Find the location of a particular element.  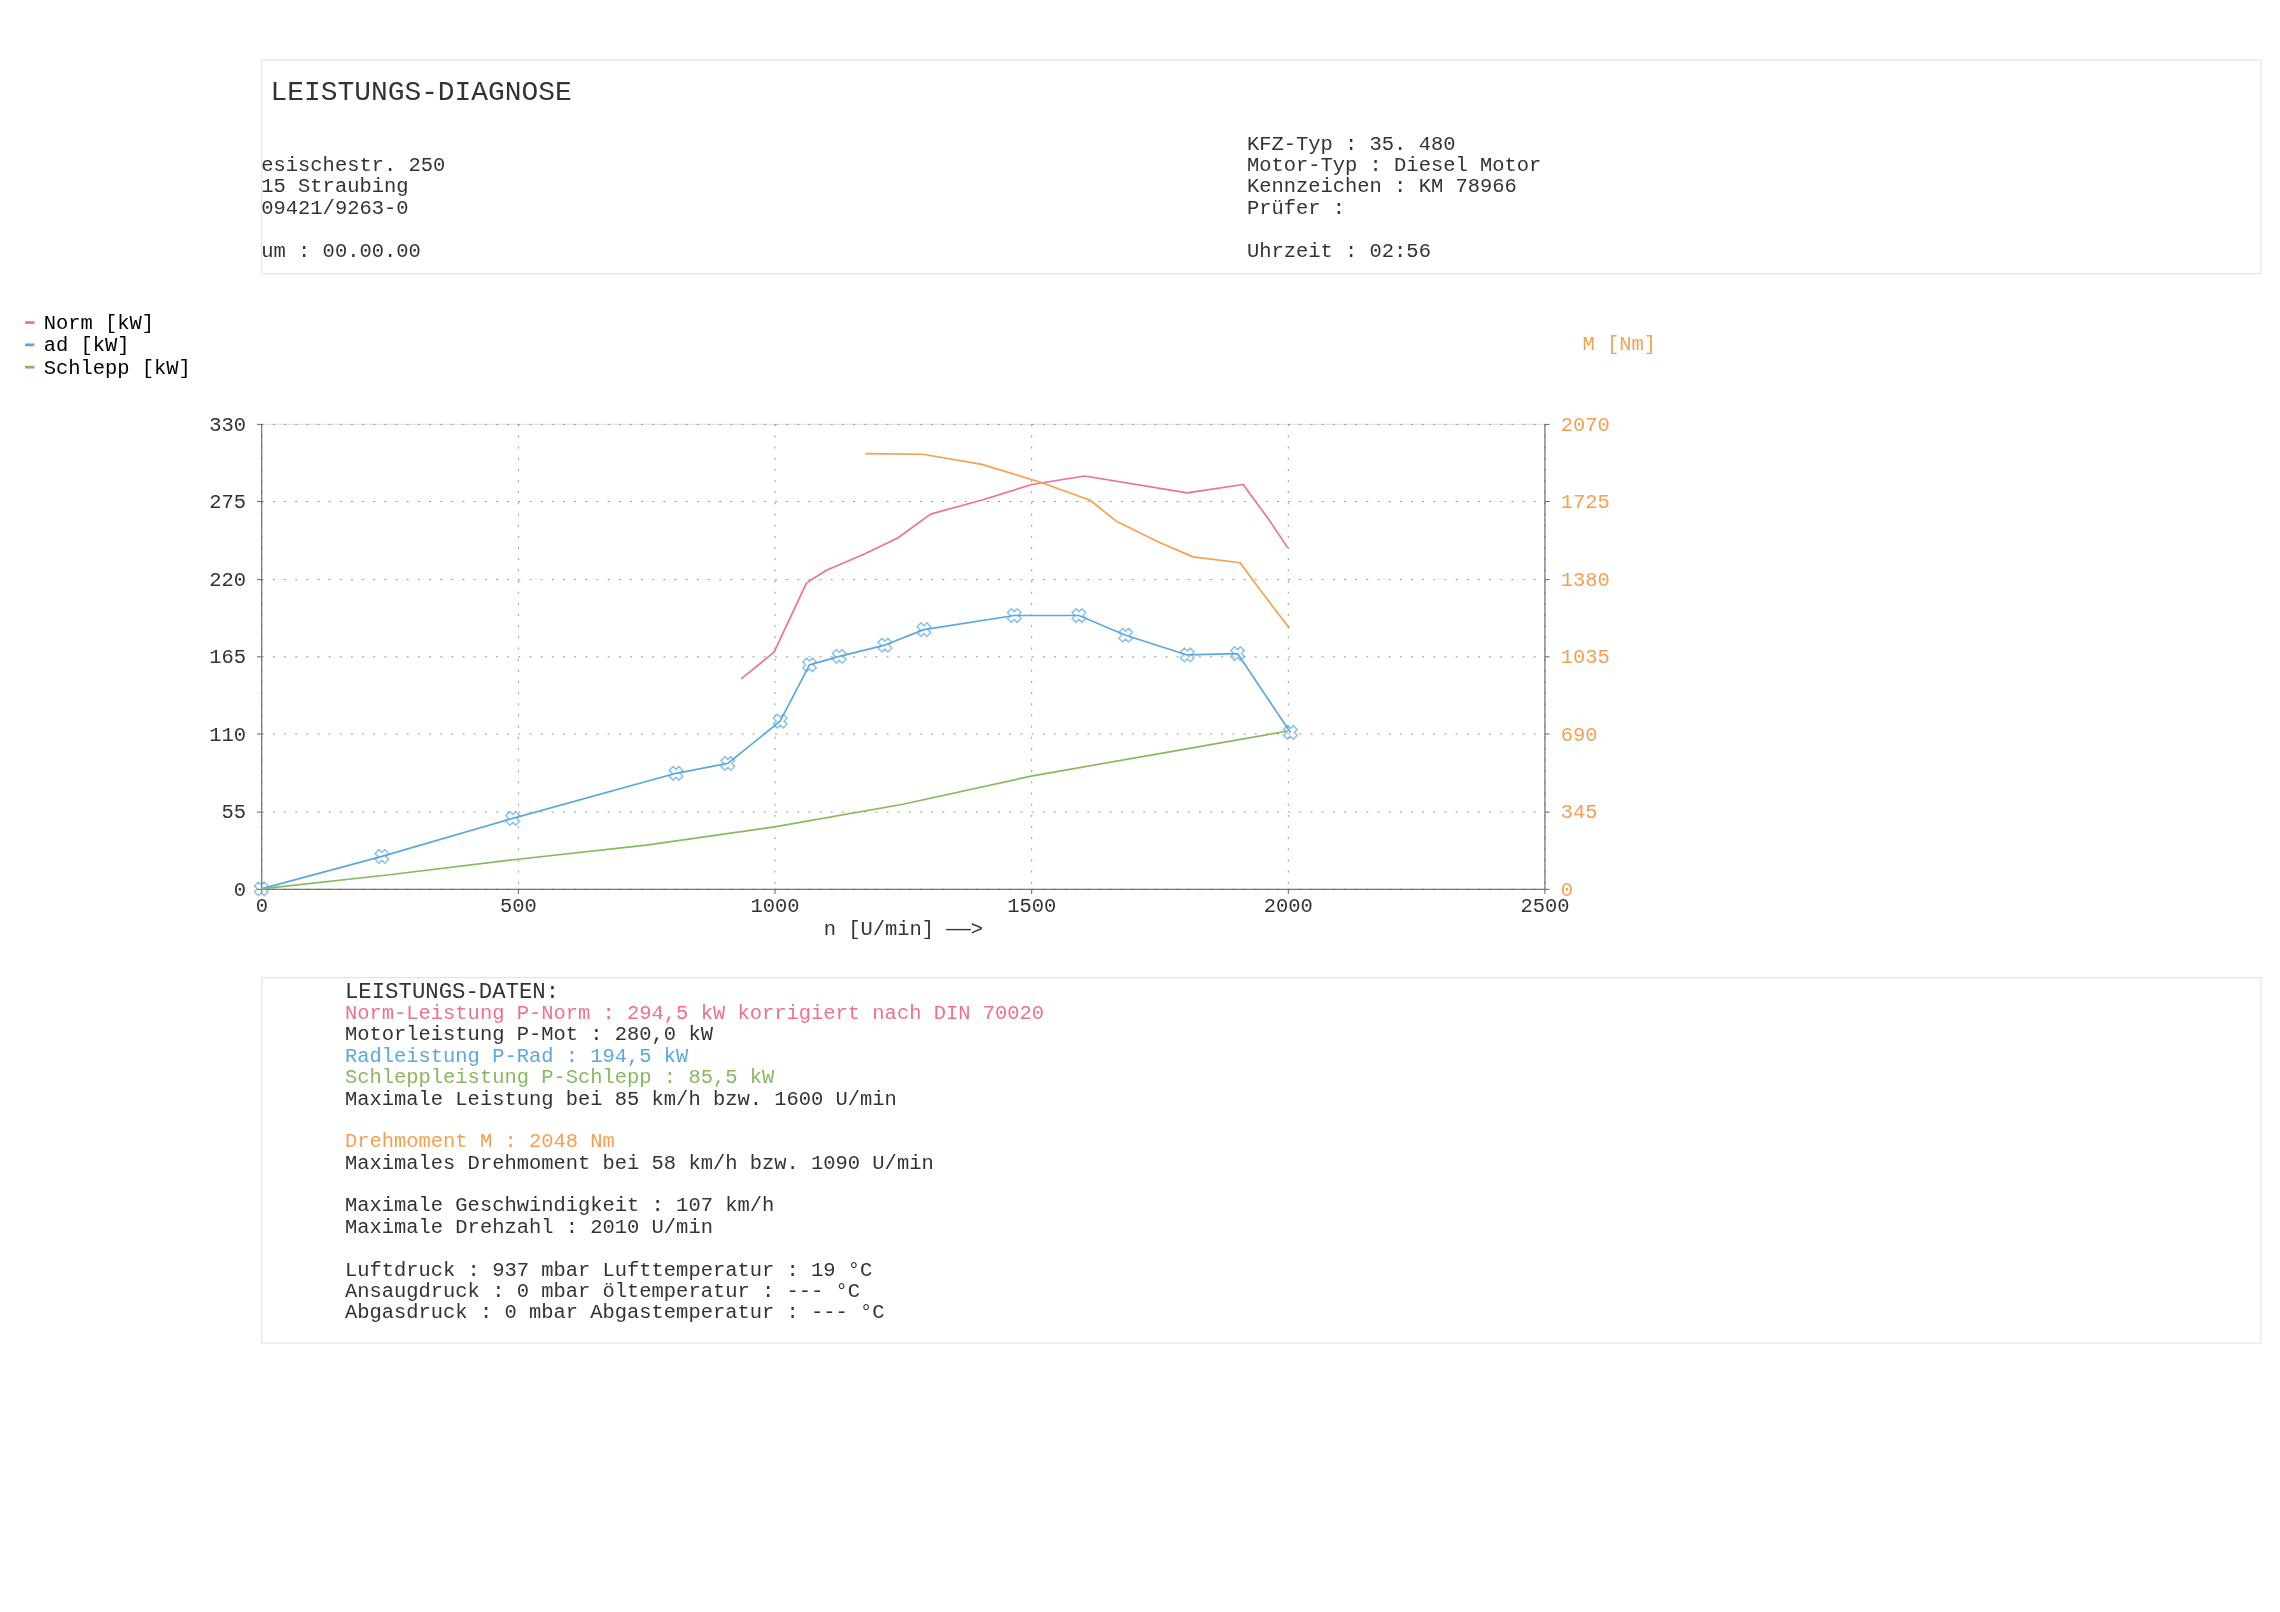

x-tick-label: 500 is located at coordinates (518, 906).